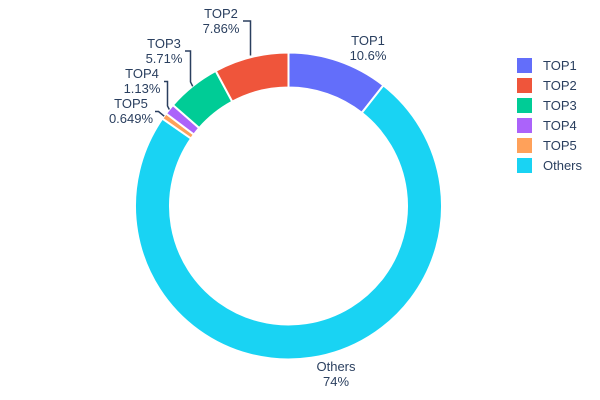  I want to click on legend-label-top2: TOP2, so click(560, 85).